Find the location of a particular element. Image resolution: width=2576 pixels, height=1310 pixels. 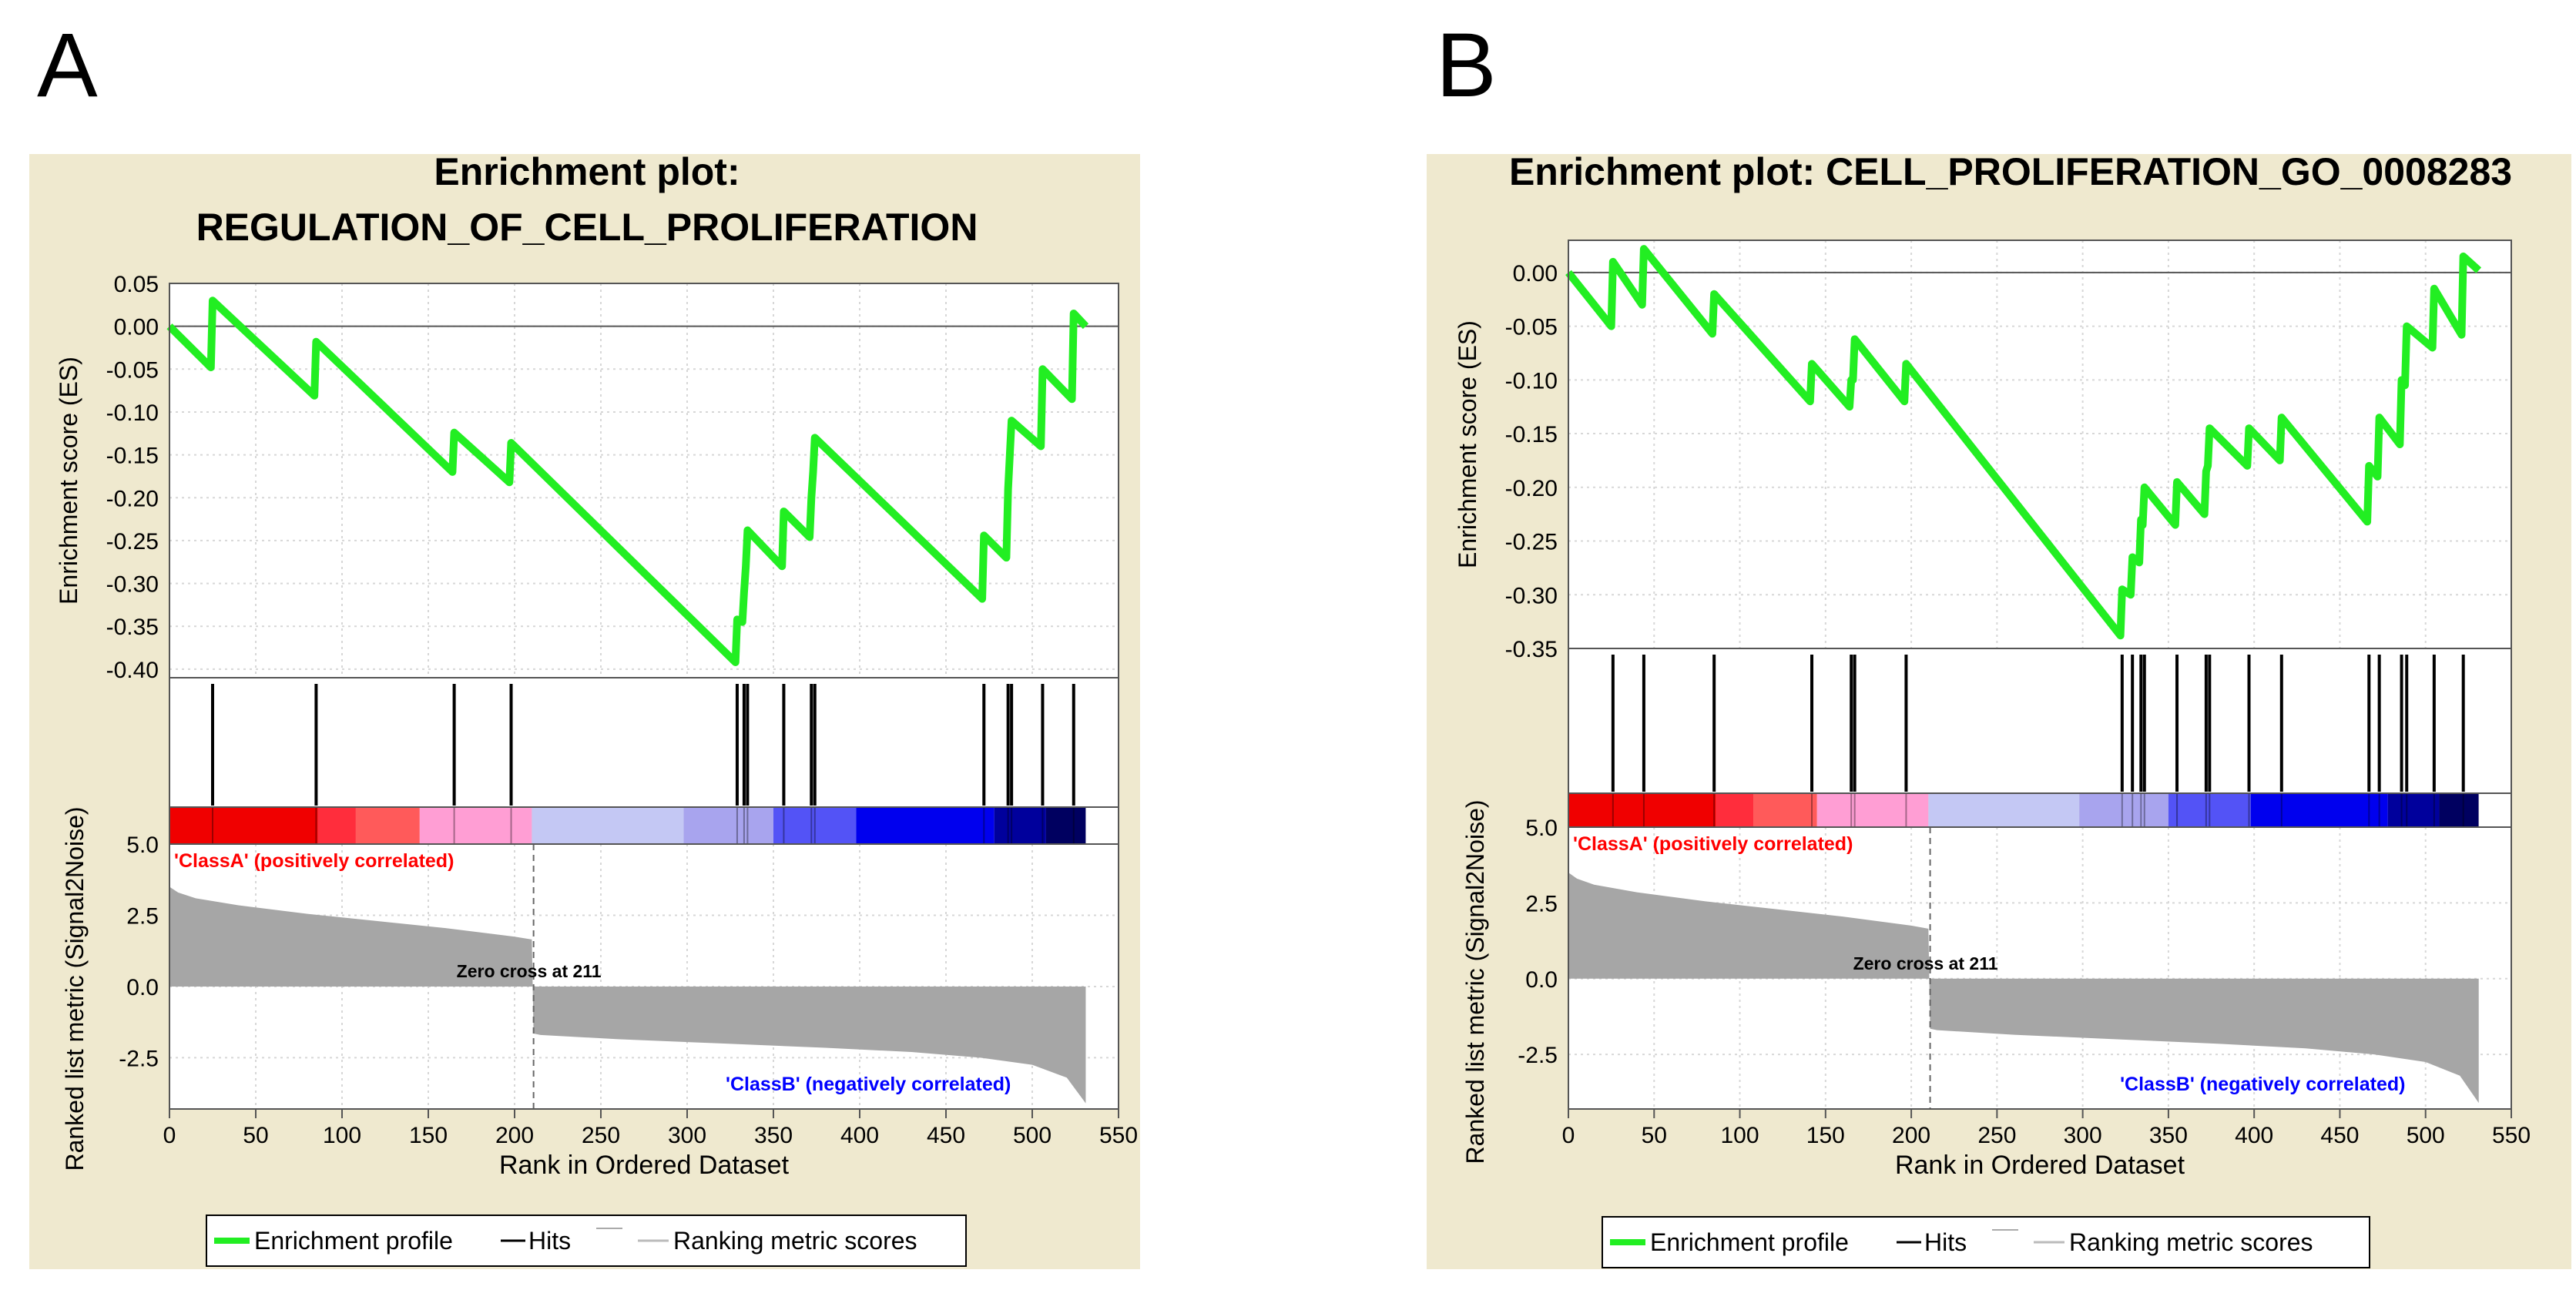

metric-tick-label: 0.0 is located at coordinates (142, 987).